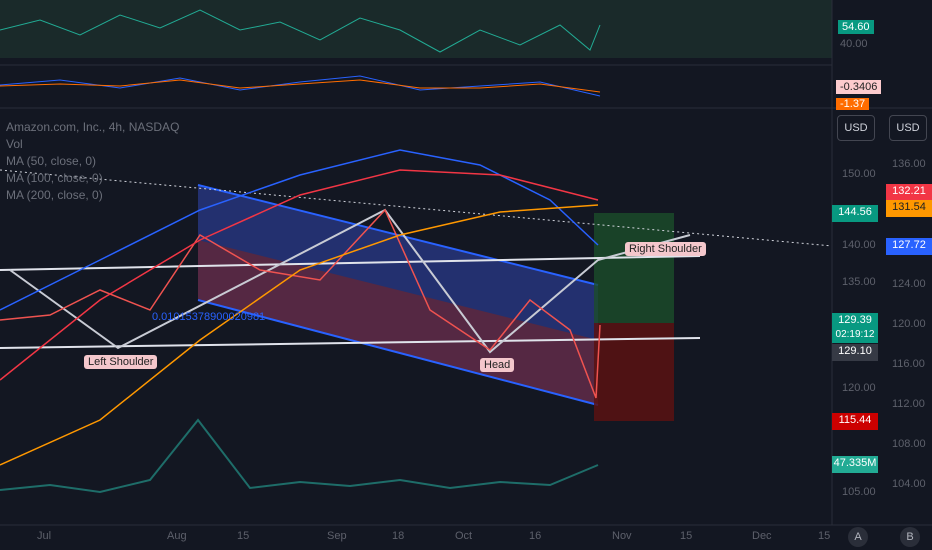 Image resolution: width=932 pixels, height=550 pixels. I want to click on rsi-band, so click(416, 29).